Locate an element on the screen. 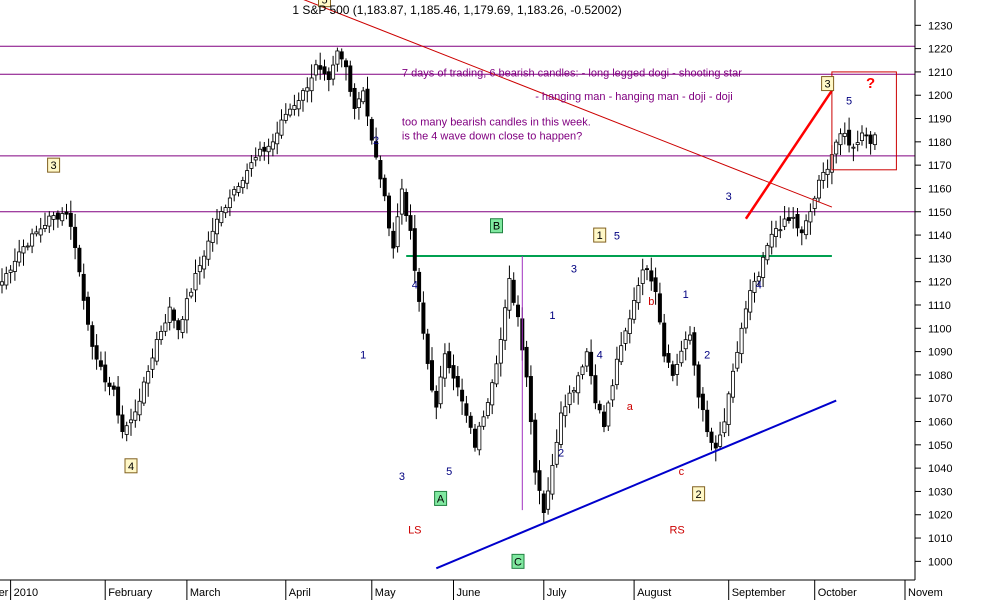 The image size is (992, 611). wave-label-box: B is located at coordinates (496, 226).